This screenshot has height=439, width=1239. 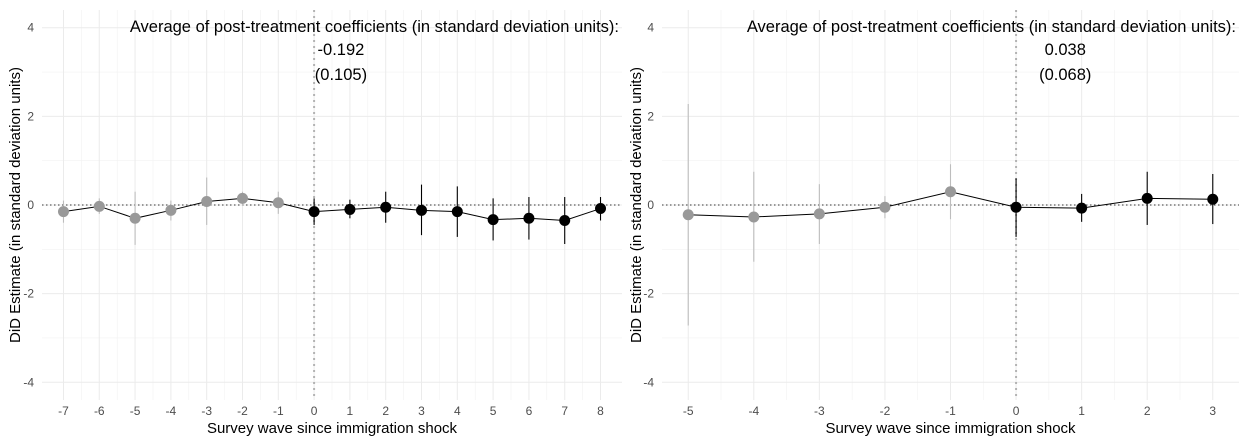 What do you see at coordinates (529, 411) in the screenshot?
I see `x-tick-label: 6` at bounding box center [529, 411].